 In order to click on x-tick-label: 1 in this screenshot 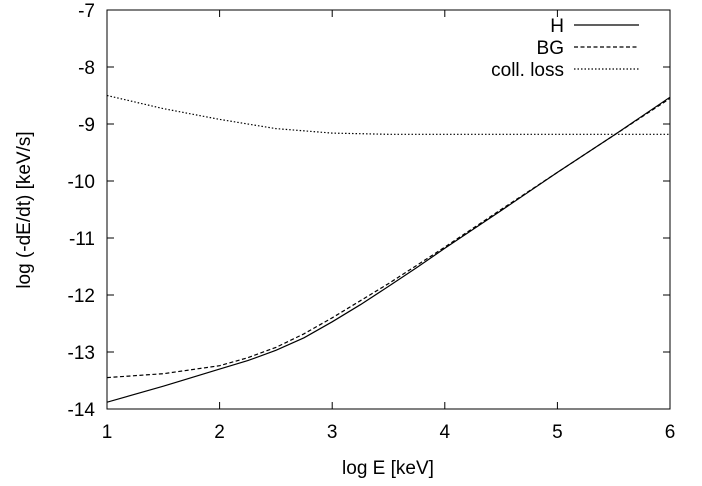, I will do `click(107, 432)`.